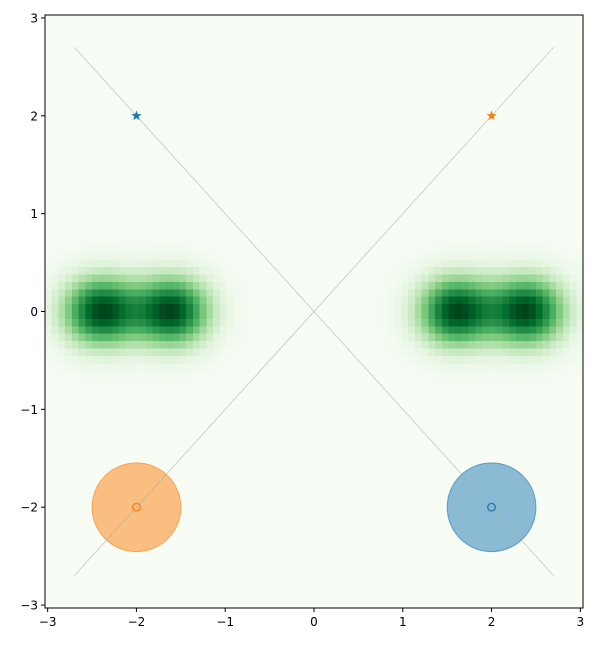 The height and width of the screenshot is (650, 600). Describe the element at coordinates (137, 622) in the screenshot. I see `x-tick-label: −2` at that location.